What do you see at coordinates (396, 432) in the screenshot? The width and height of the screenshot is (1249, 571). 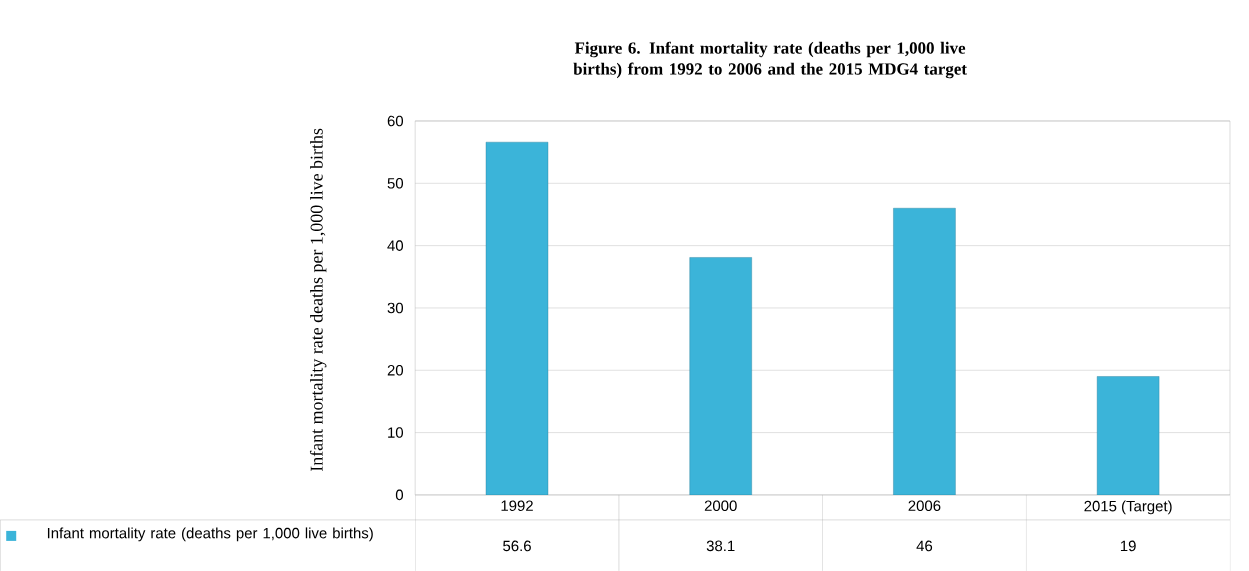 I see `y-tick-label: 10` at bounding box center [396, 432].